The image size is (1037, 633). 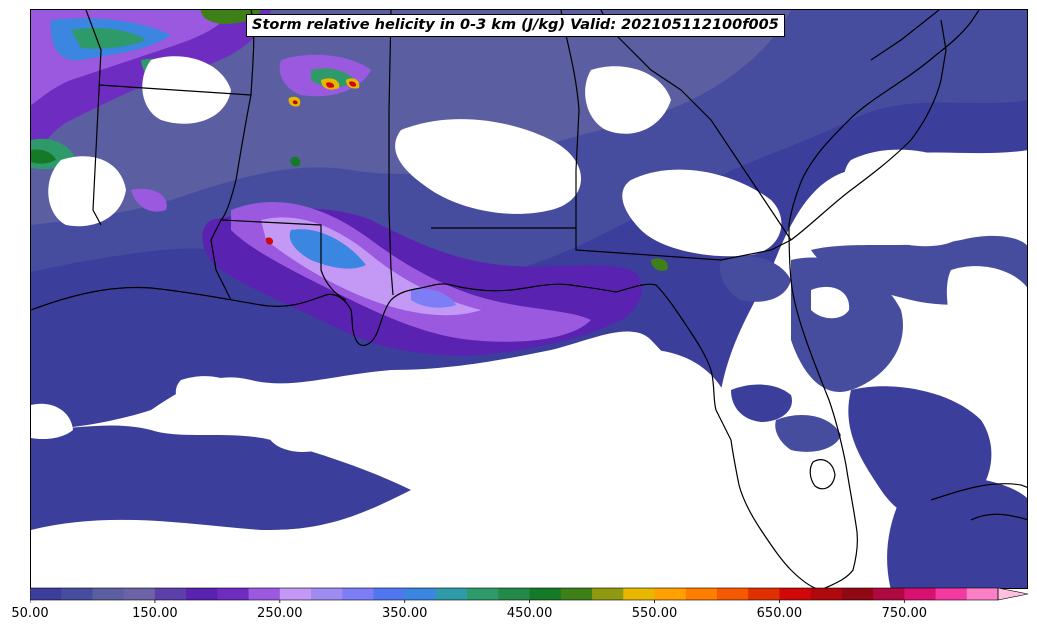 What do you see at coordinates (654, 613) in the screenshot?
I see `colorbar-tick-label: 550.00` at bounding box center [654, 613].